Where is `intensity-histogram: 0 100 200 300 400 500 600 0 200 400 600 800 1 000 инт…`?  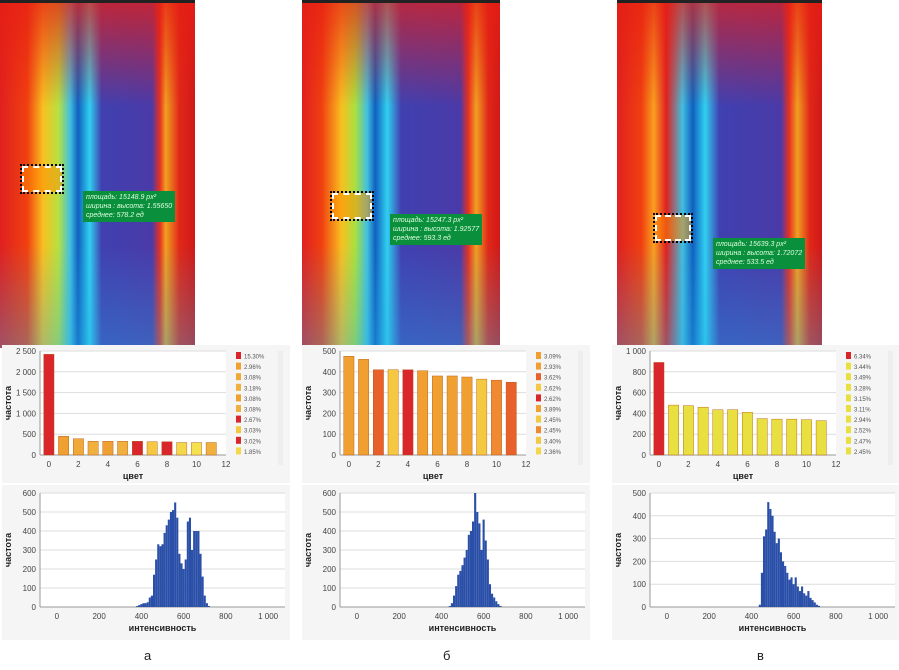 intensity-histogram: 0 100 200 300 400 500 600 0 200 400 600 800 1 000 инт… is located at coordinates (446, 562).